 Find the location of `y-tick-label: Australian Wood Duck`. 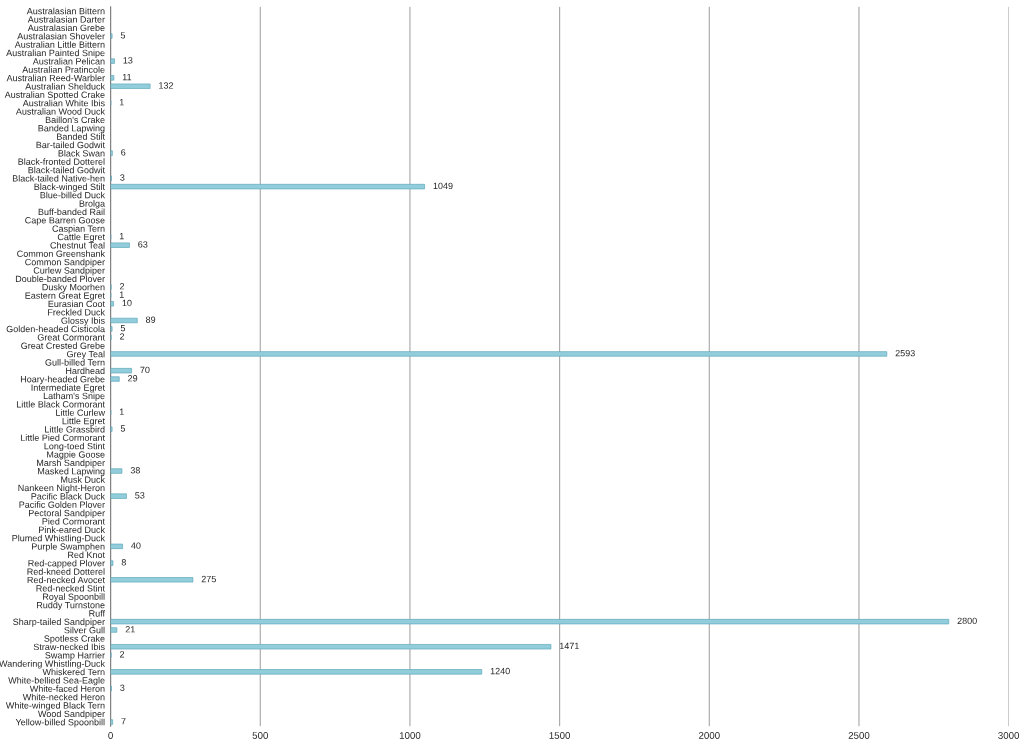

y-tick-label: Australian Wood Duck is located at coordinates (60, 111).